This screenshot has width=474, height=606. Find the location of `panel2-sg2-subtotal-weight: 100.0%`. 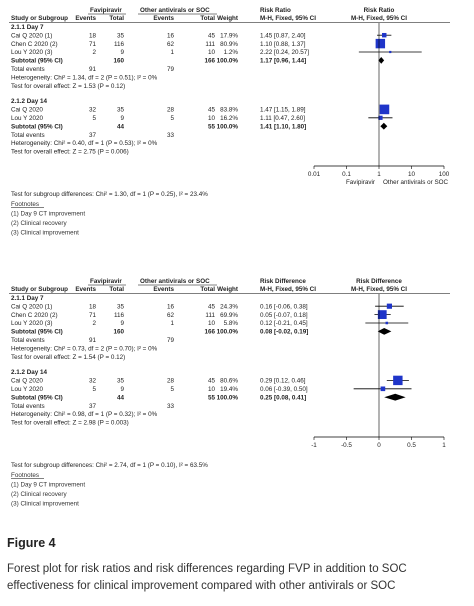

panel2-sg2-subtotal-weight: 100.0% is located at coordinates (228, 397).